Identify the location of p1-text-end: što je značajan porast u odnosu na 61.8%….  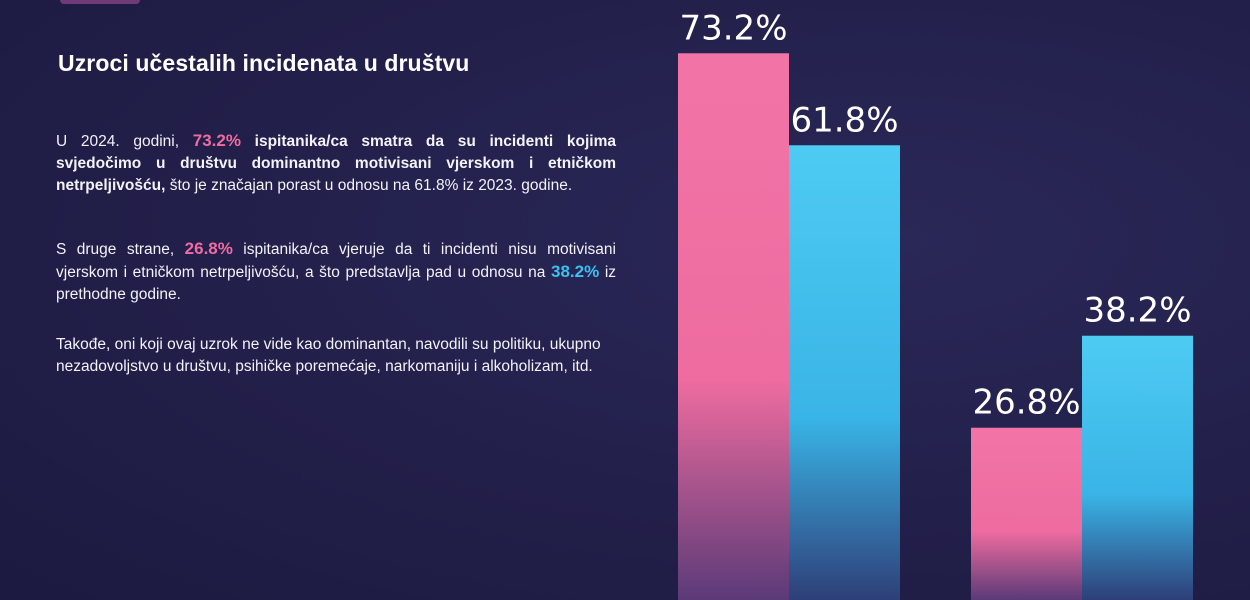
(369, 185).